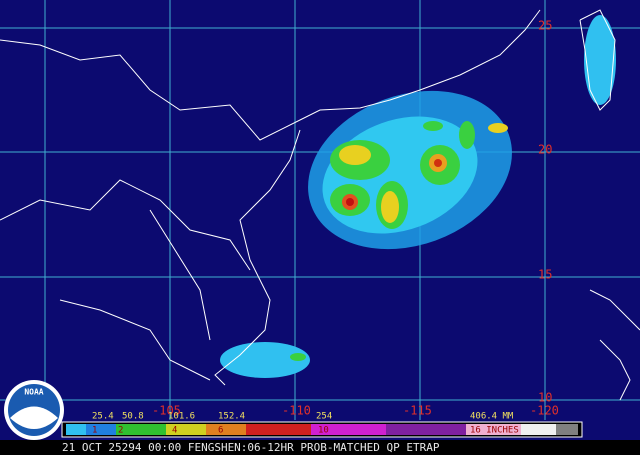 The height and width of the screenshot is (455, 640). I want to click on legend-inch-label: 1, so click(94, 431).